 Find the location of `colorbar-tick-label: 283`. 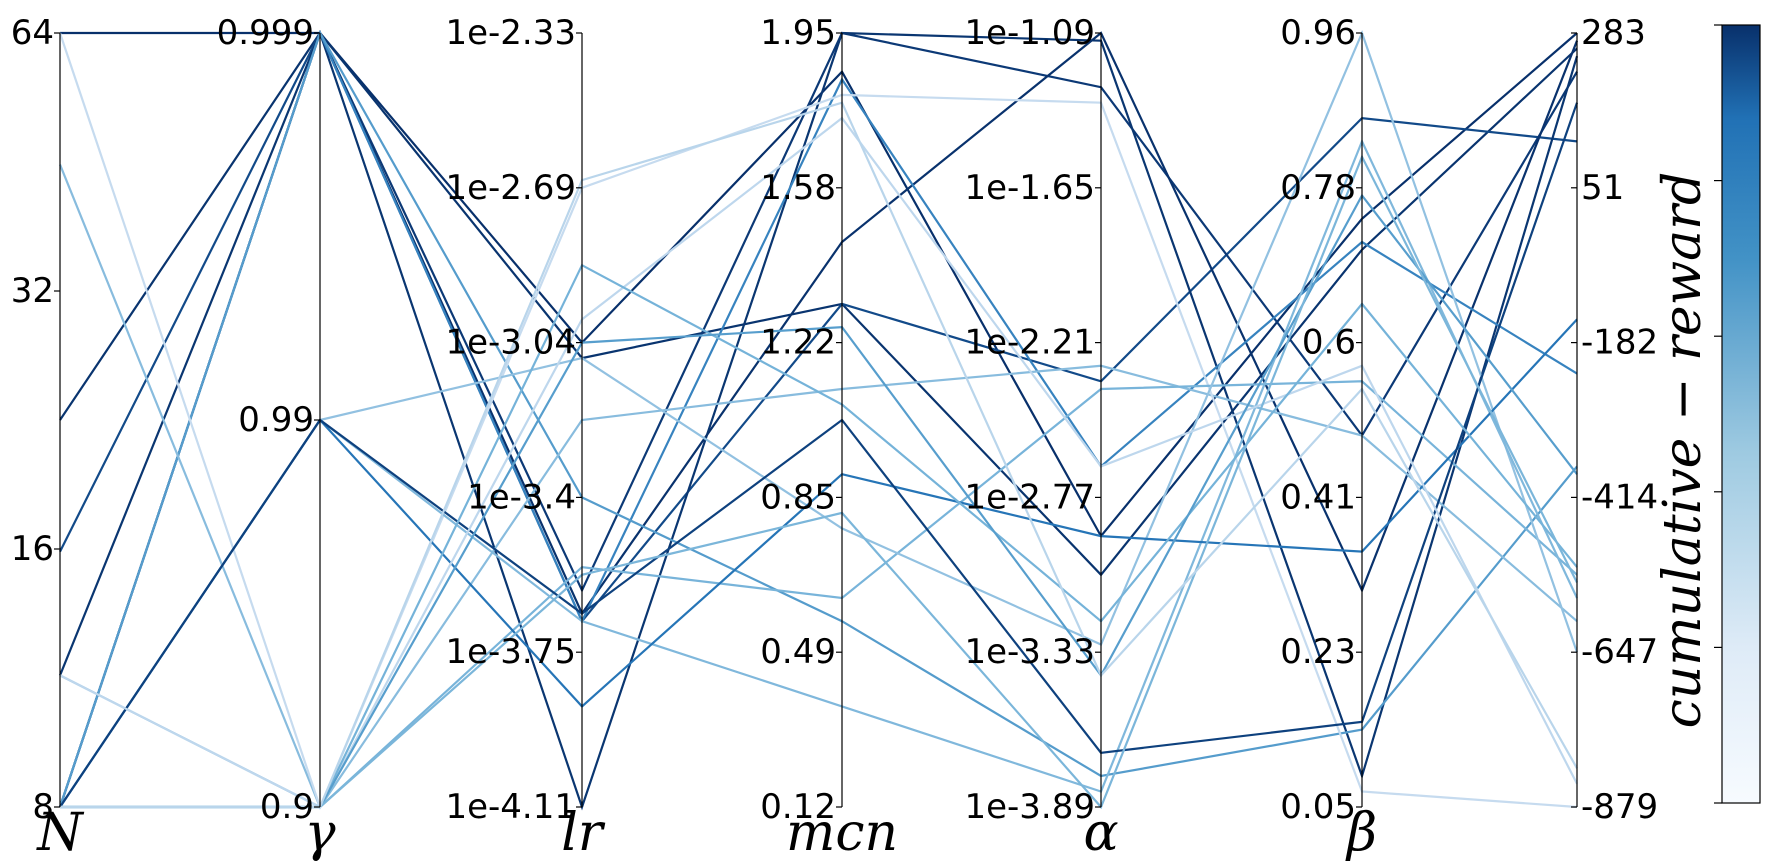

colorbar-tick-label: 283 is located at coordinates (1613, 33).